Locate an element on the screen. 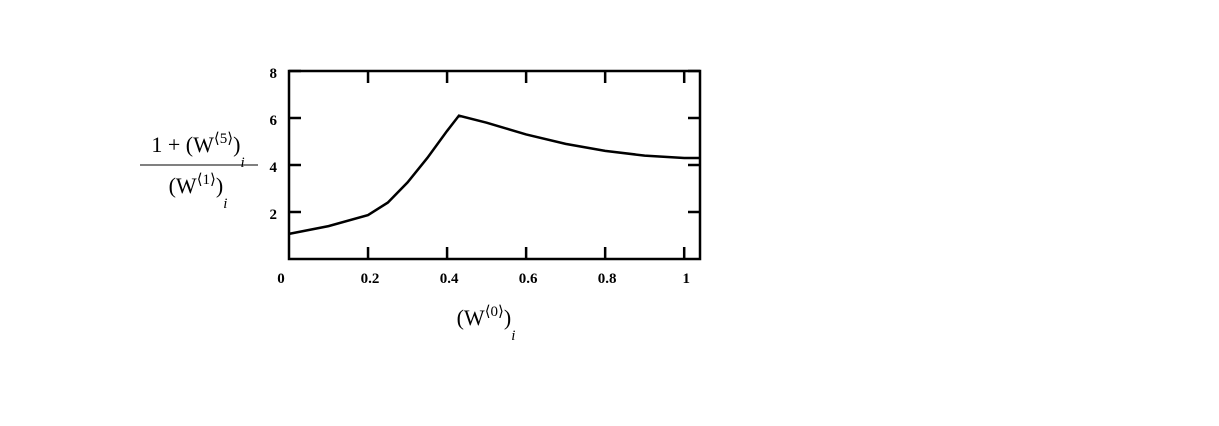 Image resolution: width=1219 pixels, height=426 pixels. y-tick-label: 8 is located at coordinates (274, 74).